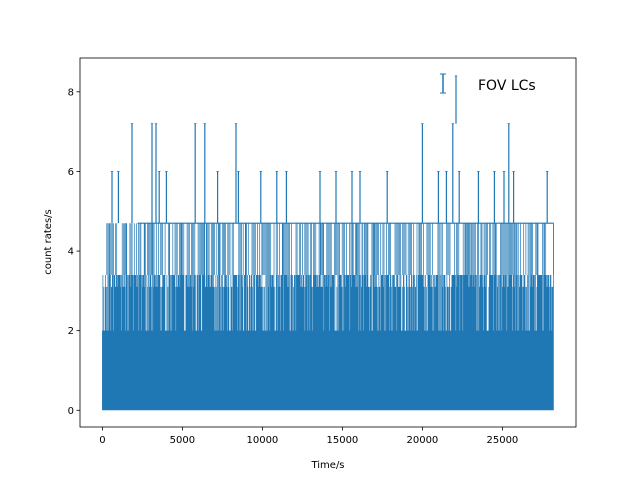  What do you see at coordinates (71, 92) in the screenshot?
I see `y-tick-label: 8` at bounding box center [71, 92].